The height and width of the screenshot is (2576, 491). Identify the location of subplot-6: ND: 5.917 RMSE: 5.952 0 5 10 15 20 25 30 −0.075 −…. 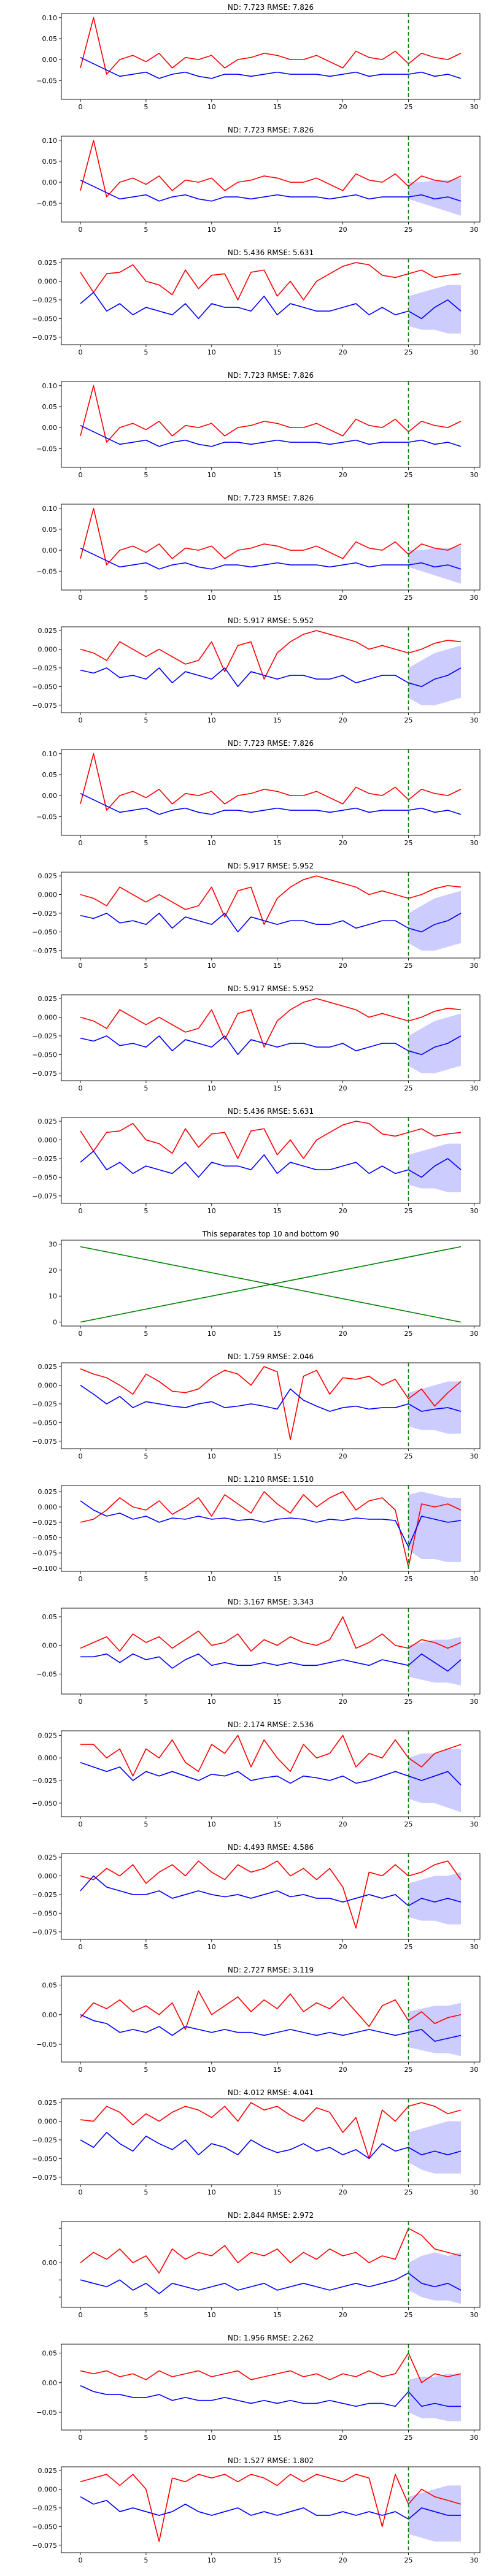
(256, 670).